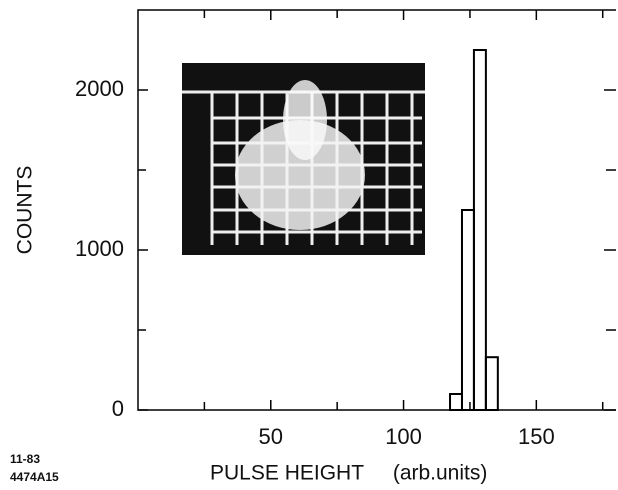 The image size is (618, 490). I want to click on y-tick-label: 2000, so click(99, 88).